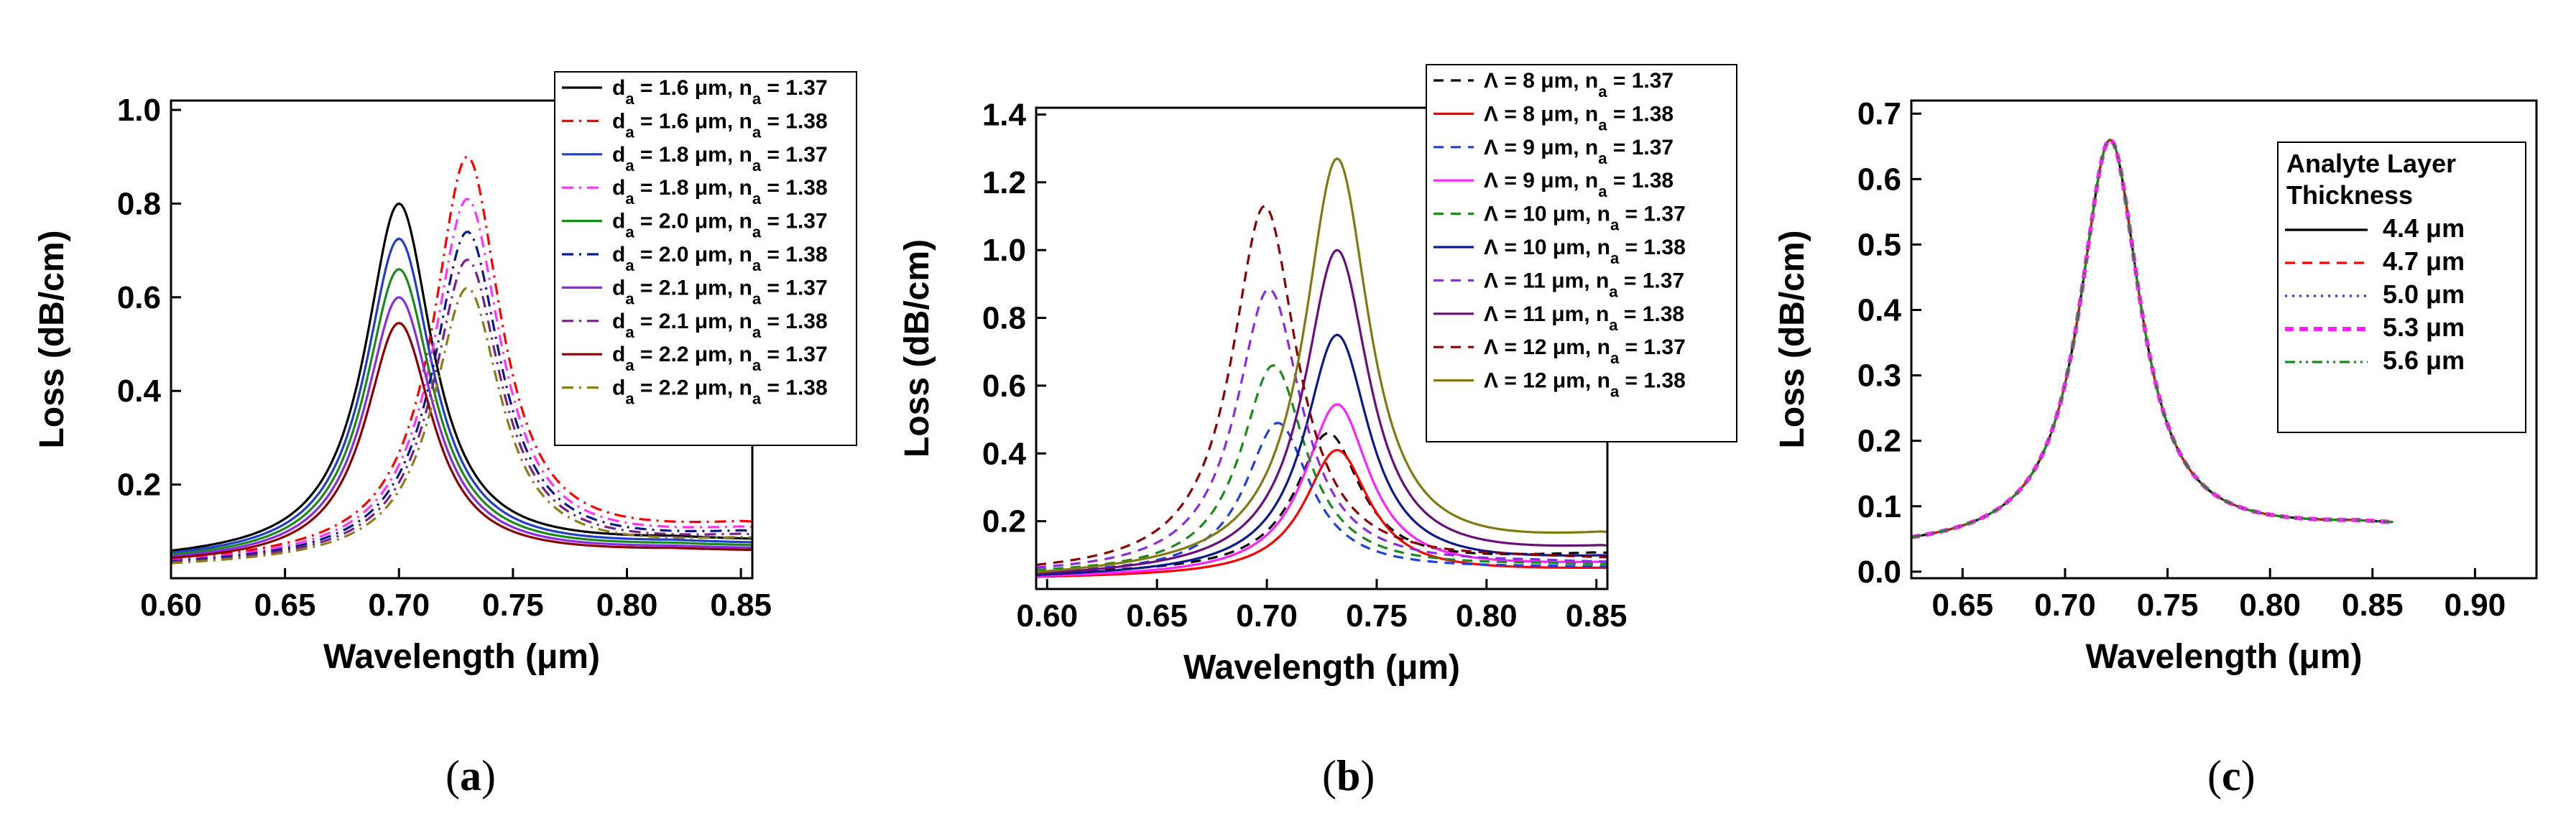  Describe the element at coordinates (1579, 151) in the screenshot. I see `legend-label: Λ = 9 μm, na = 1.37` at that location.